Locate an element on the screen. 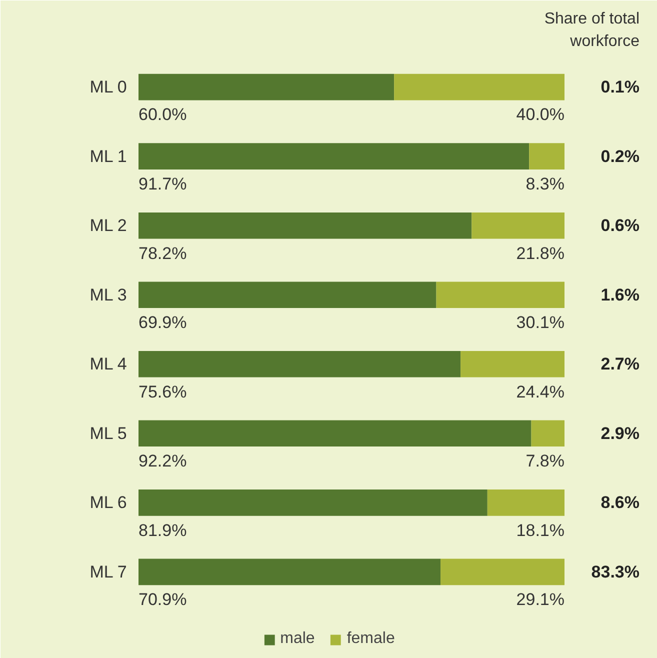 The image size is (657, 658). data-label: 8.3% is located at coordinates (545, 184).